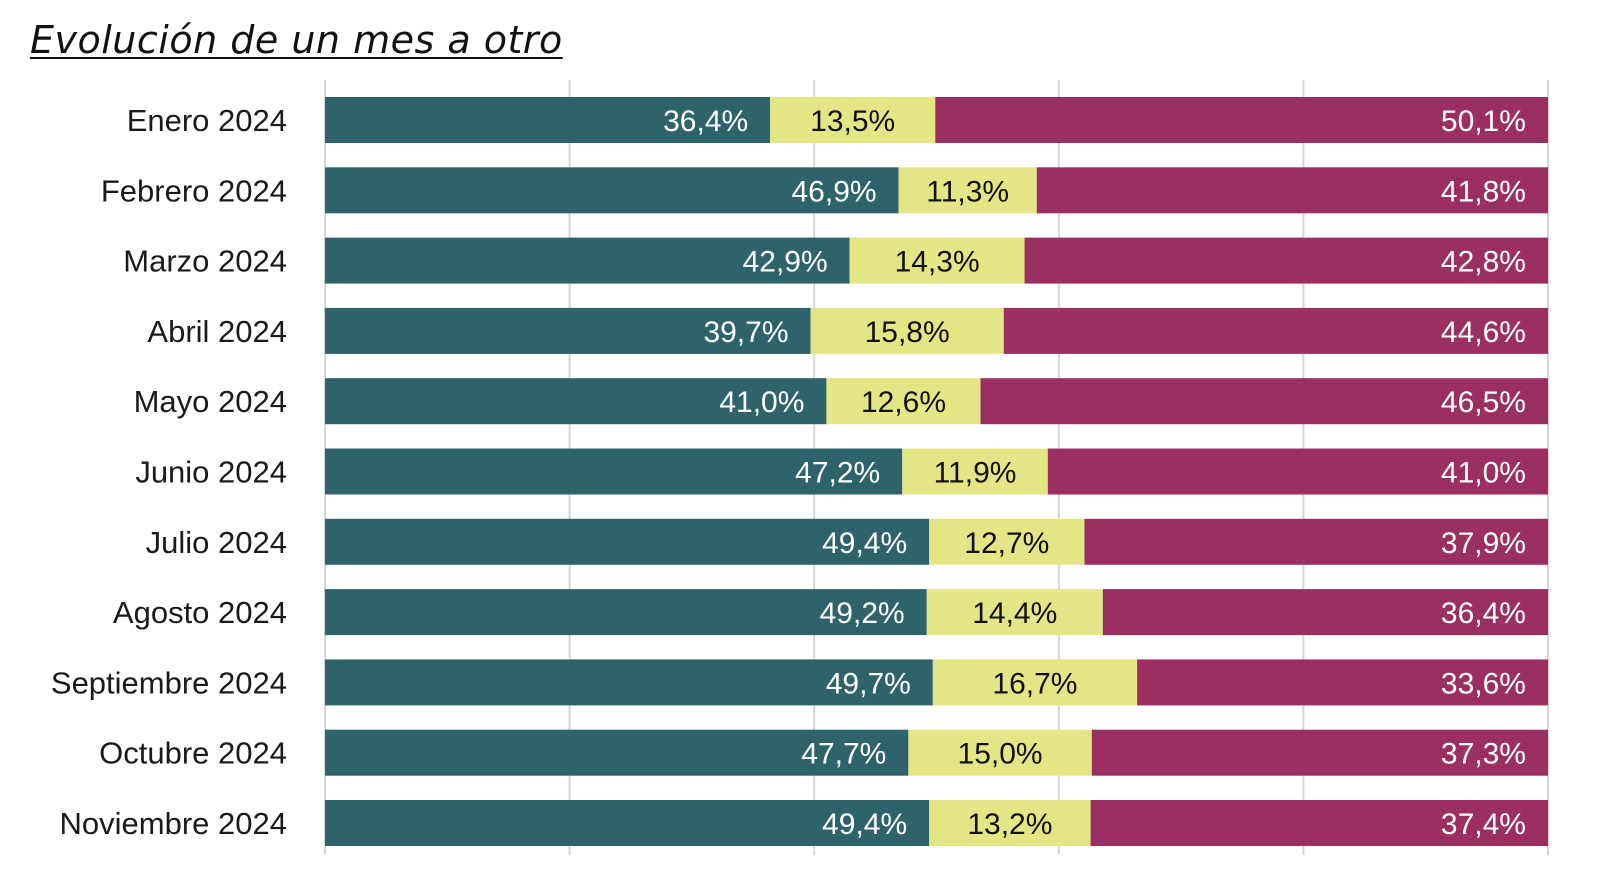  I want to click on data-label: 47,7%, so click(843, 754).